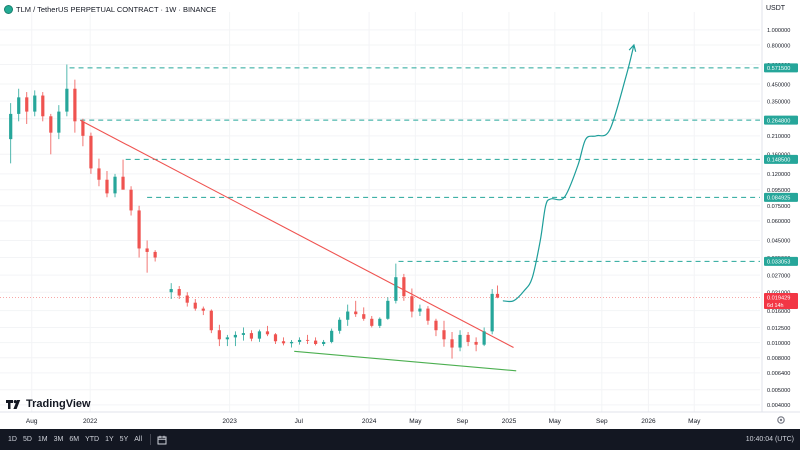  Describe the element at coordinates (27, 439) in the screenshot. I see `timeframe-5d: 5D` at that location.